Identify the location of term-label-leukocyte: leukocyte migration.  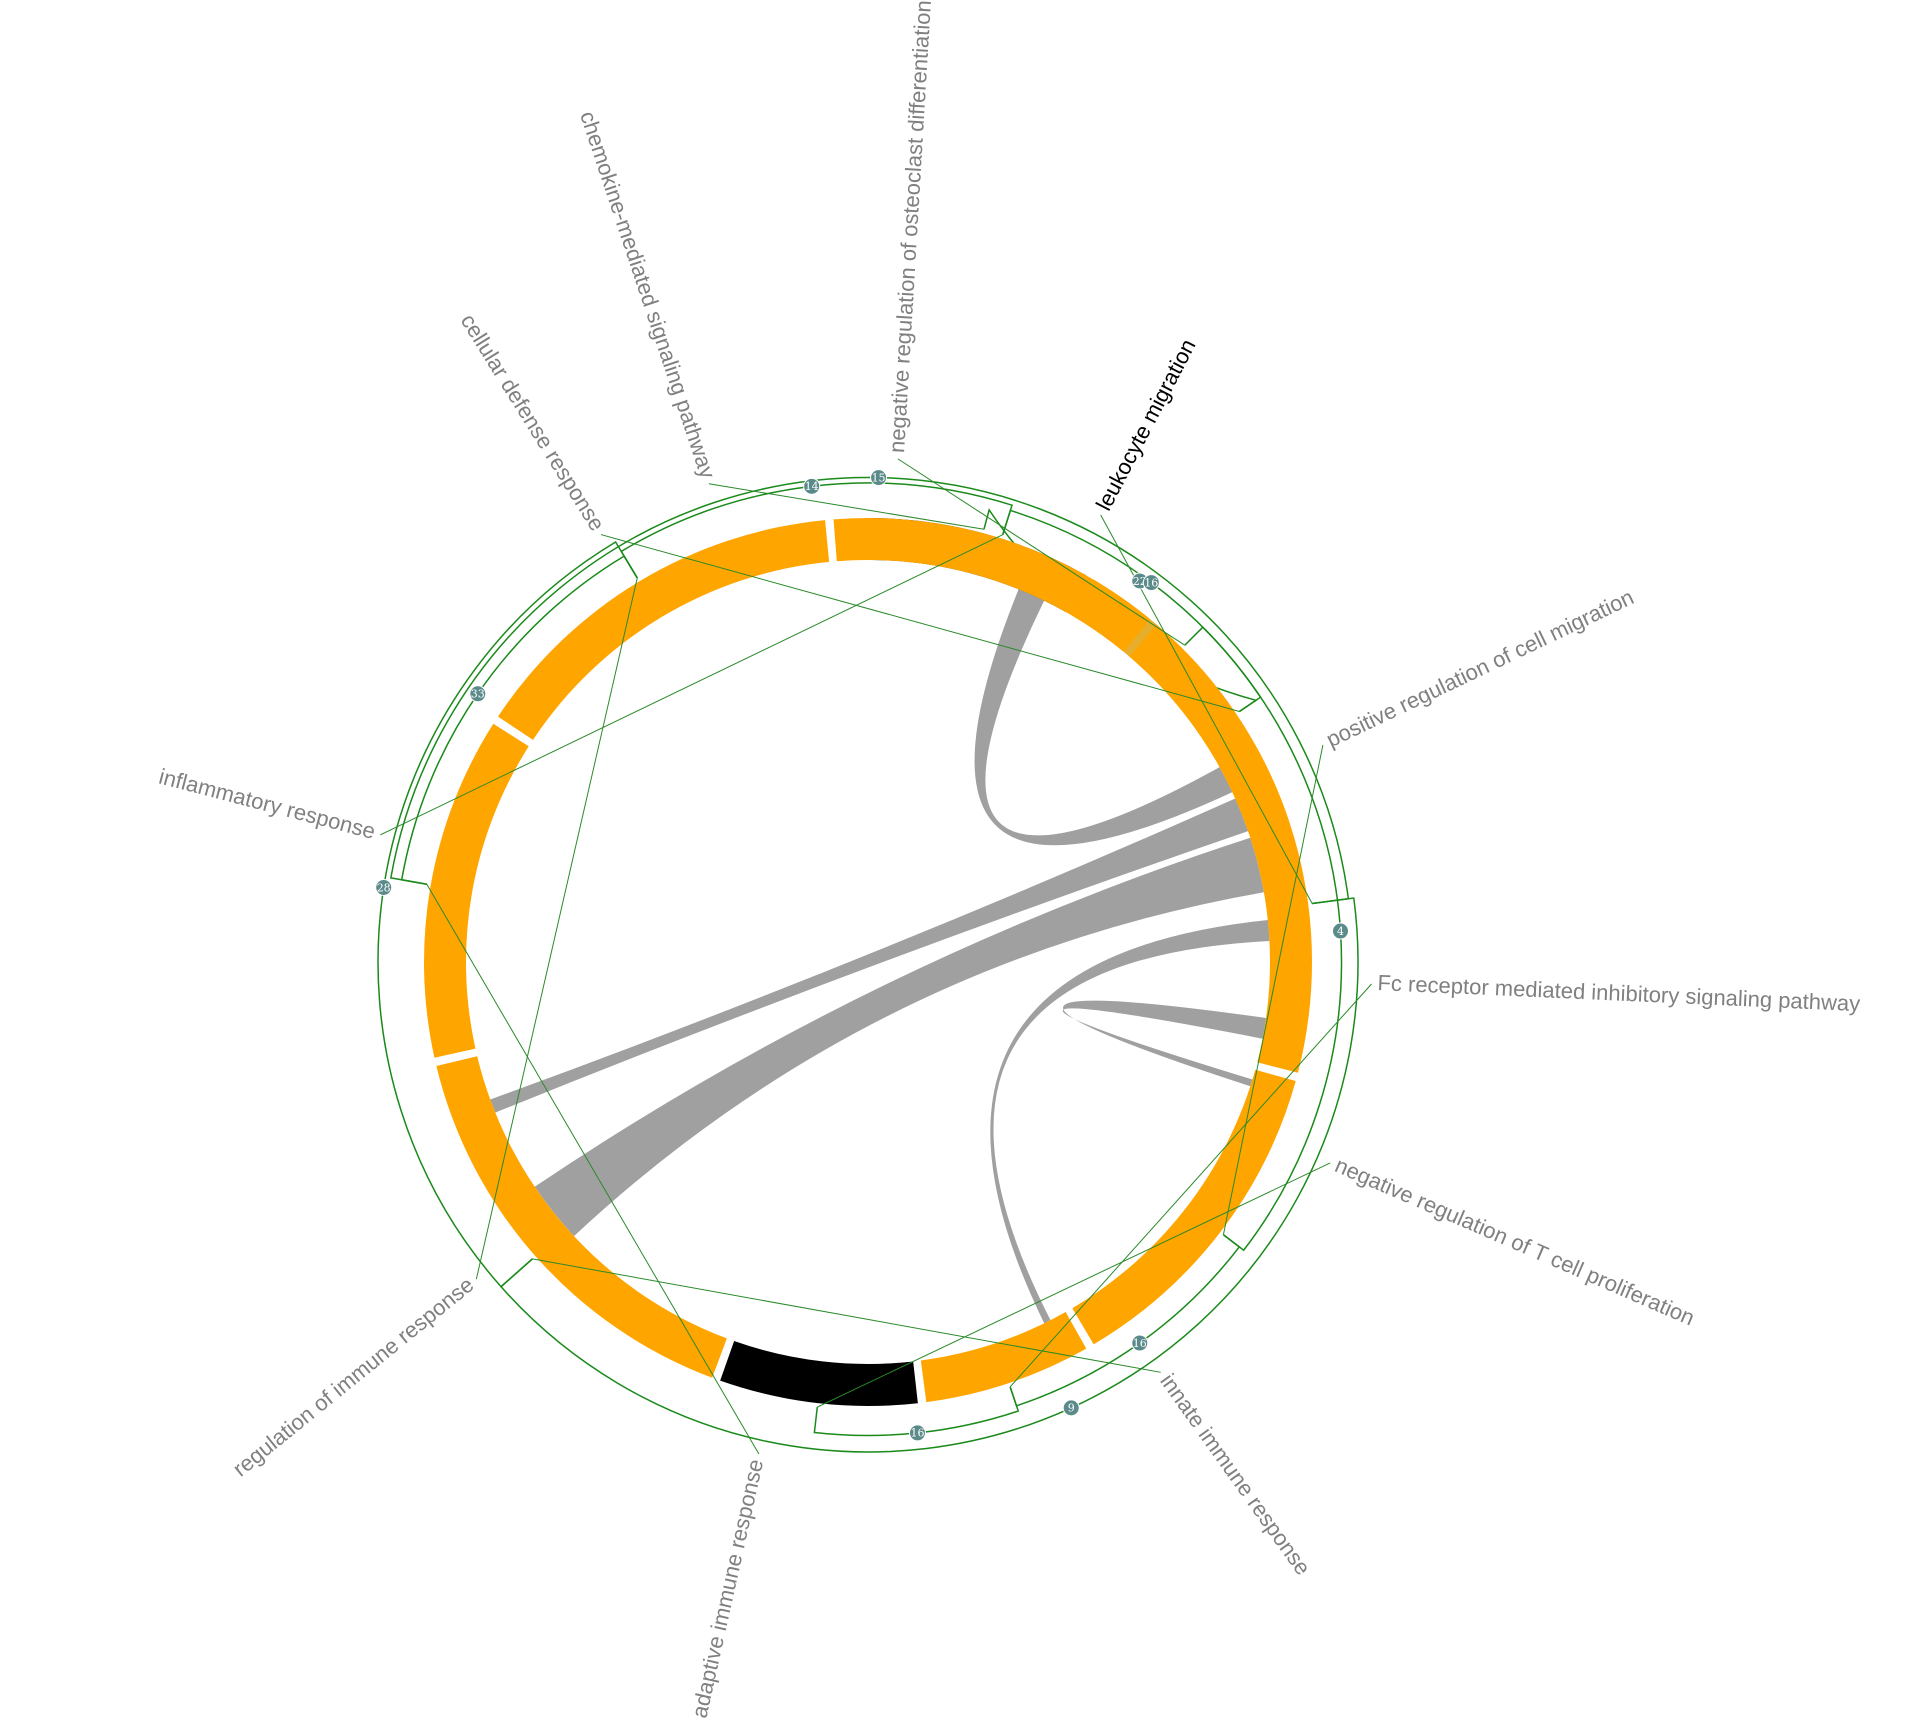
(1146, 425).